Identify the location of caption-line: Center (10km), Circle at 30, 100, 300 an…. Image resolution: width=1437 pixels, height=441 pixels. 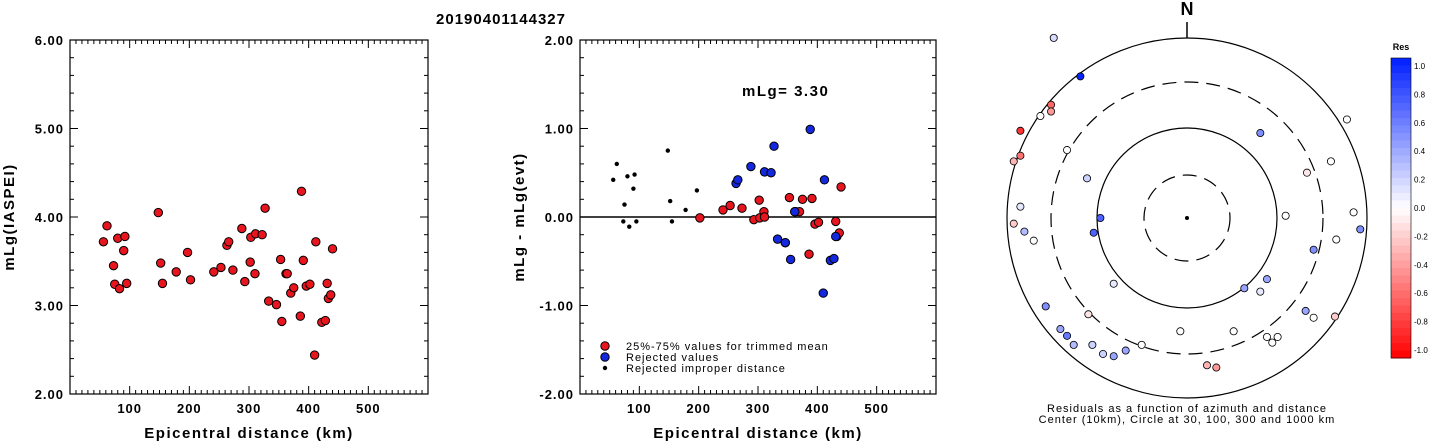
(1187, 420).